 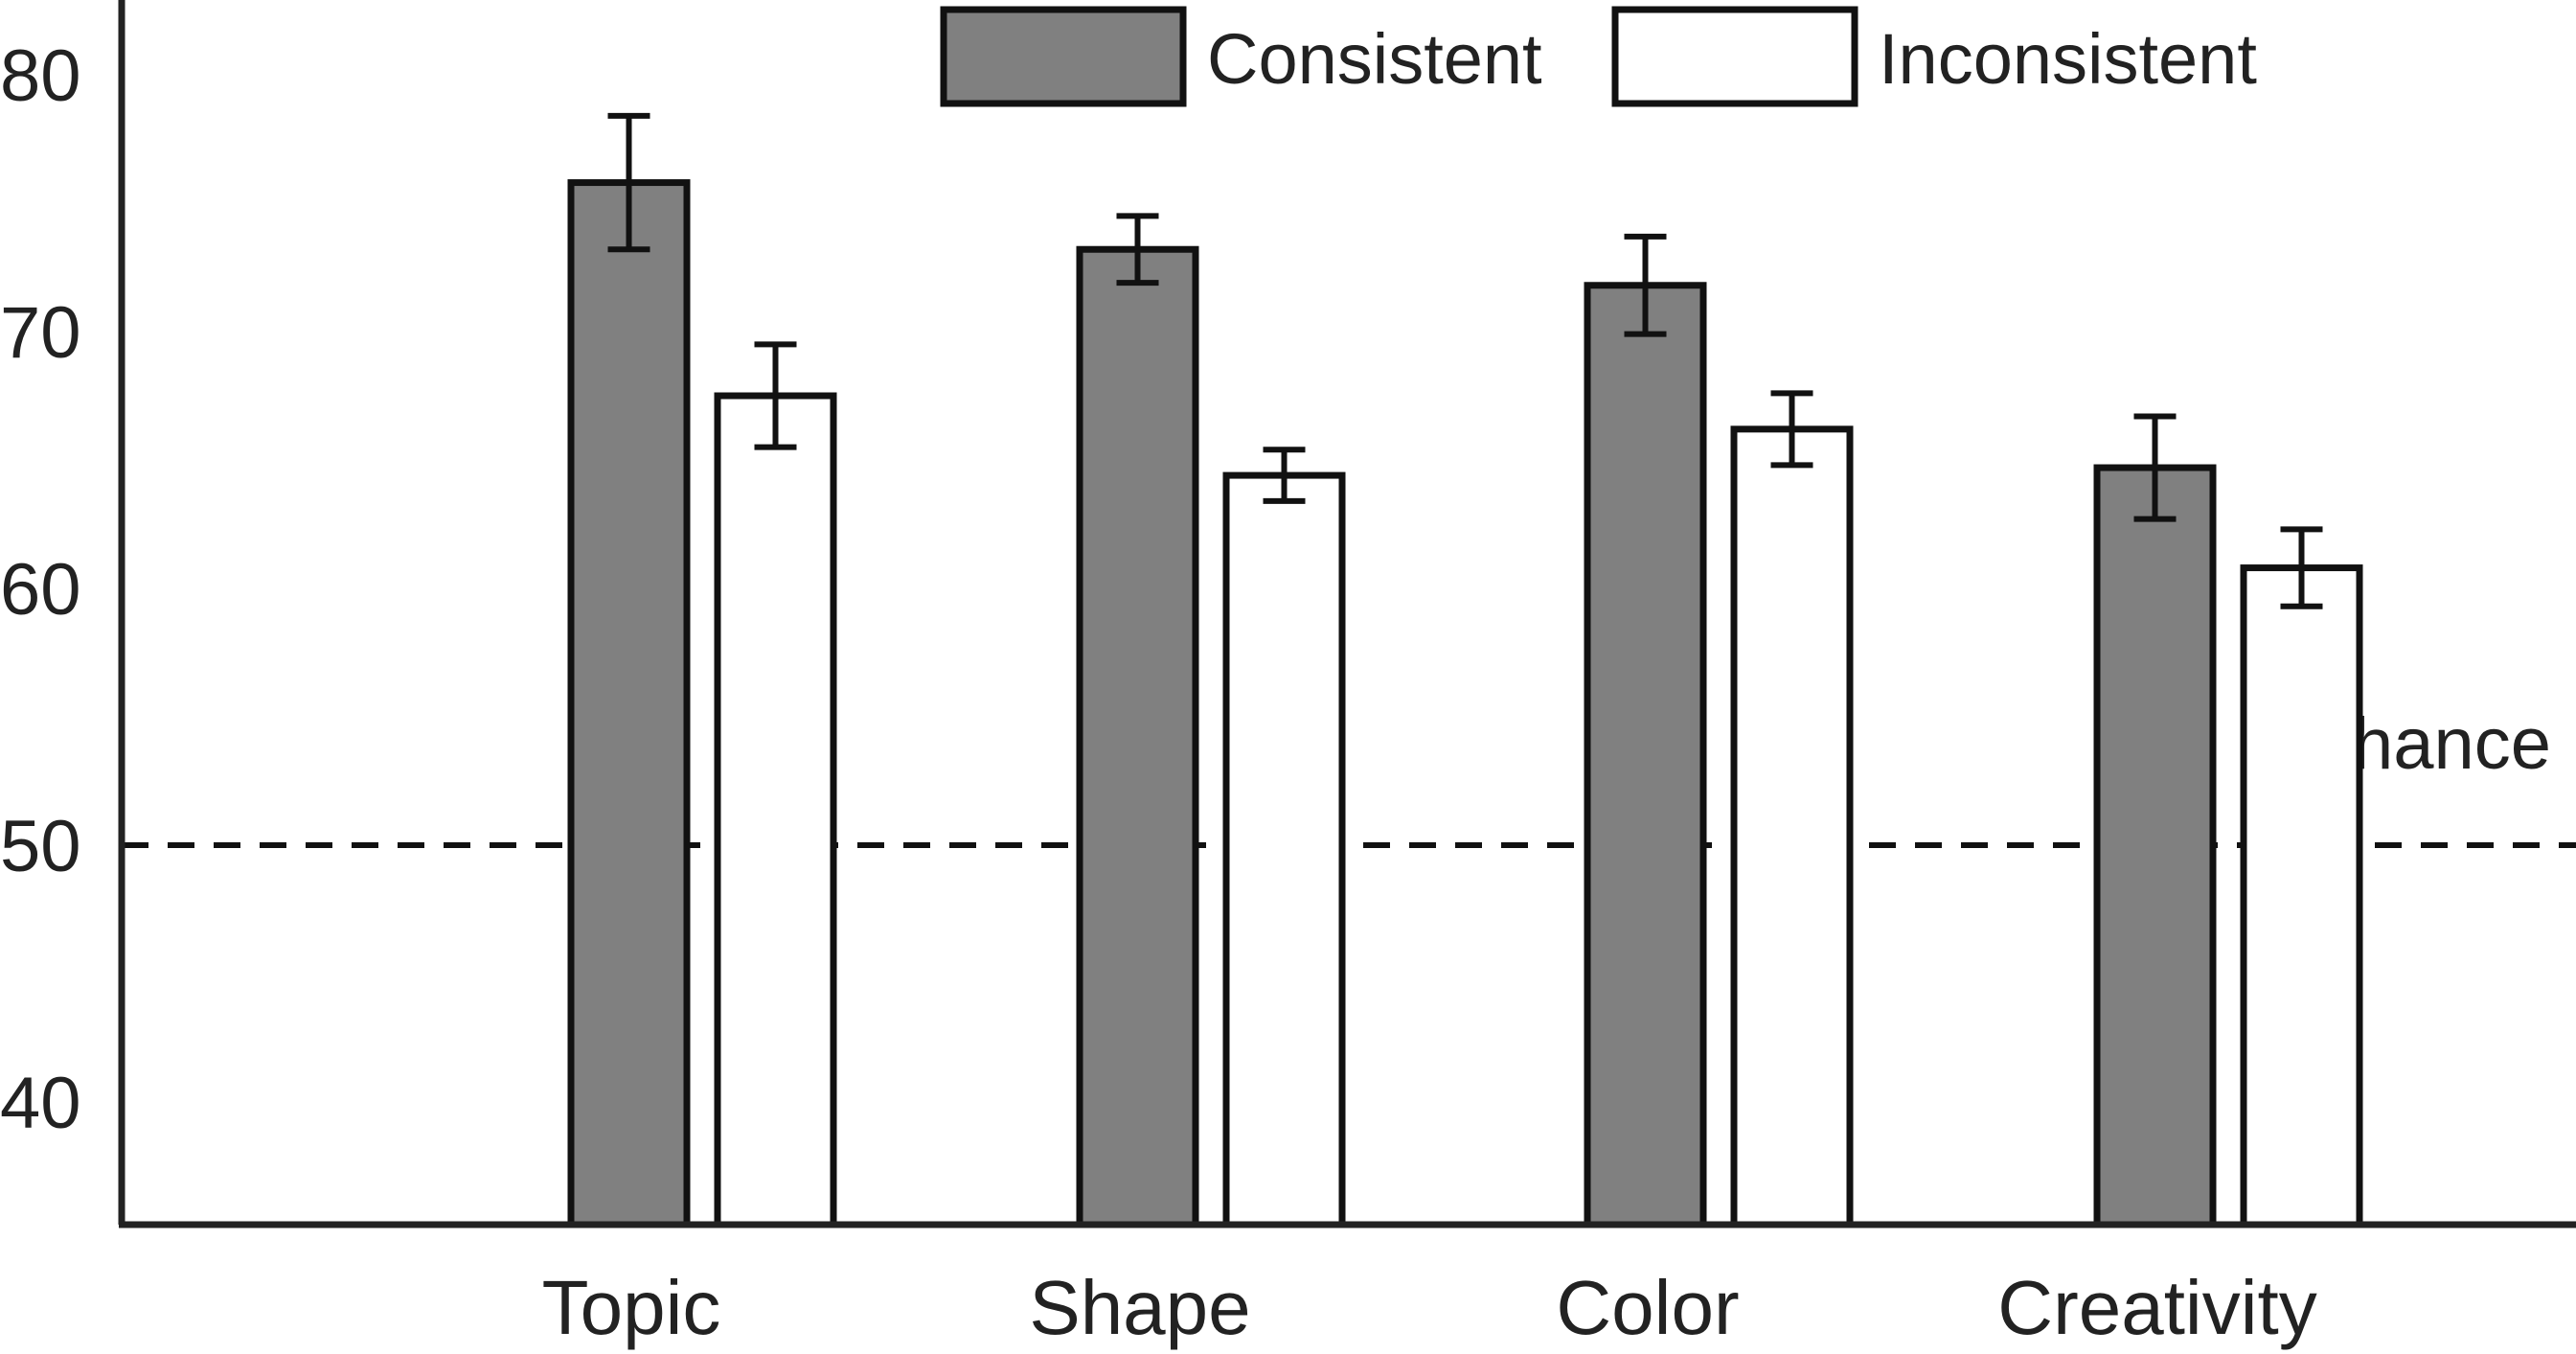 I want to click on error-bar-inconsistent-color, so click(x=1791, y=429).